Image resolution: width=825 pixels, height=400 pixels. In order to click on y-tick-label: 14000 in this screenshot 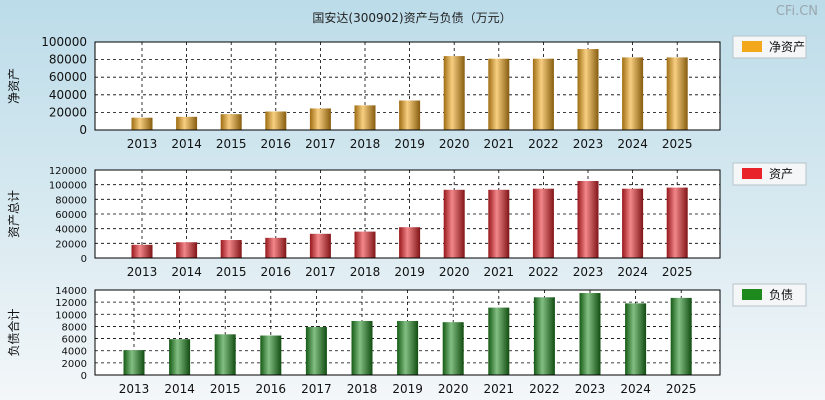, I will do `click(71, 291)`.